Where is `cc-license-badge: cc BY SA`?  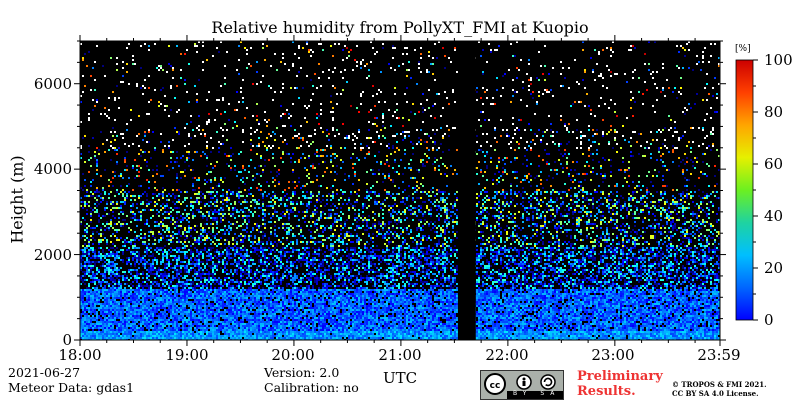
cc-license-badge: cc BY SA is located at coordinates (522, 385).